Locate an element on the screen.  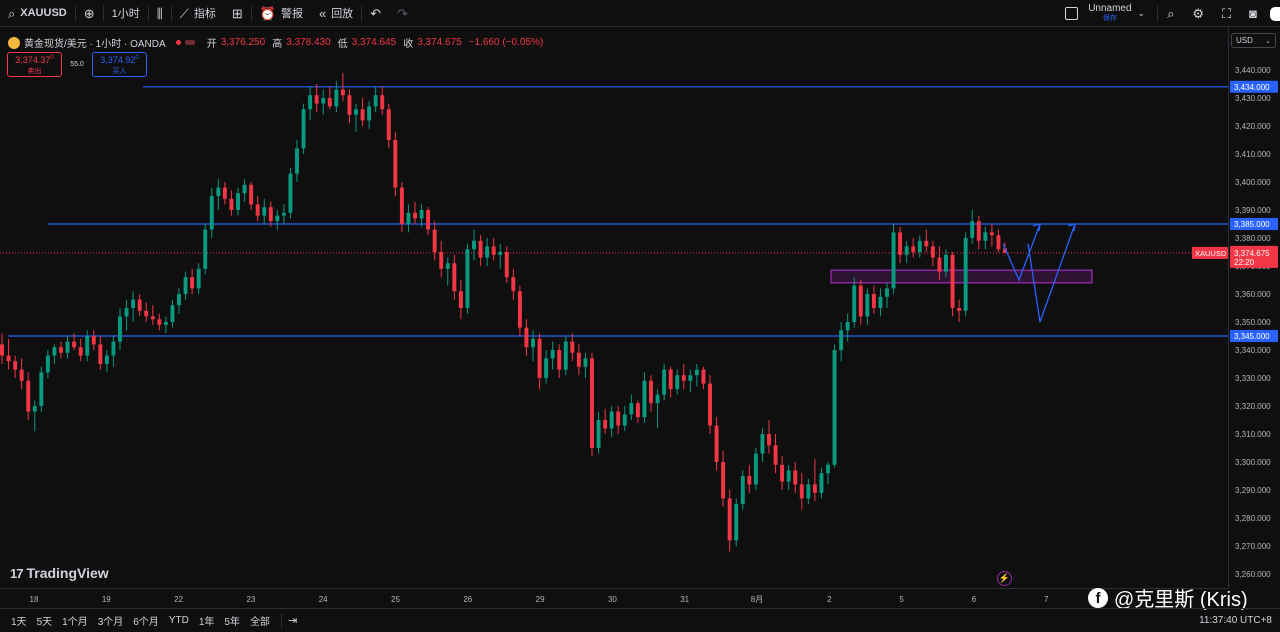
indicators-button: ⟋ 指标 is located at coordinates (198, 13).